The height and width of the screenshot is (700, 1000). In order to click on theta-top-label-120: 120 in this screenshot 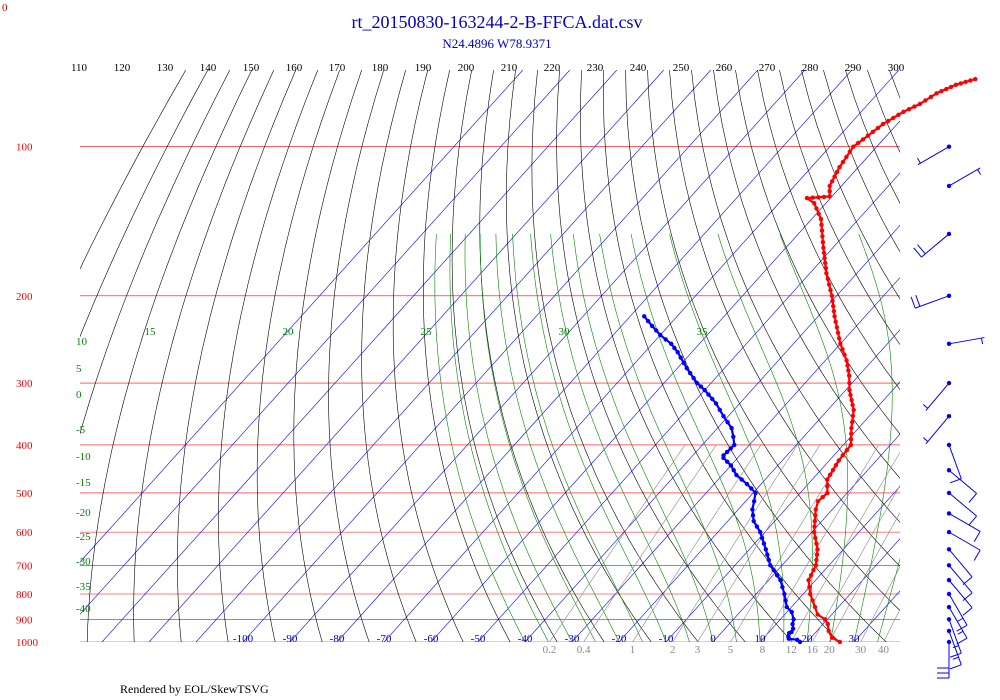, I will do `click(122, 68)`.